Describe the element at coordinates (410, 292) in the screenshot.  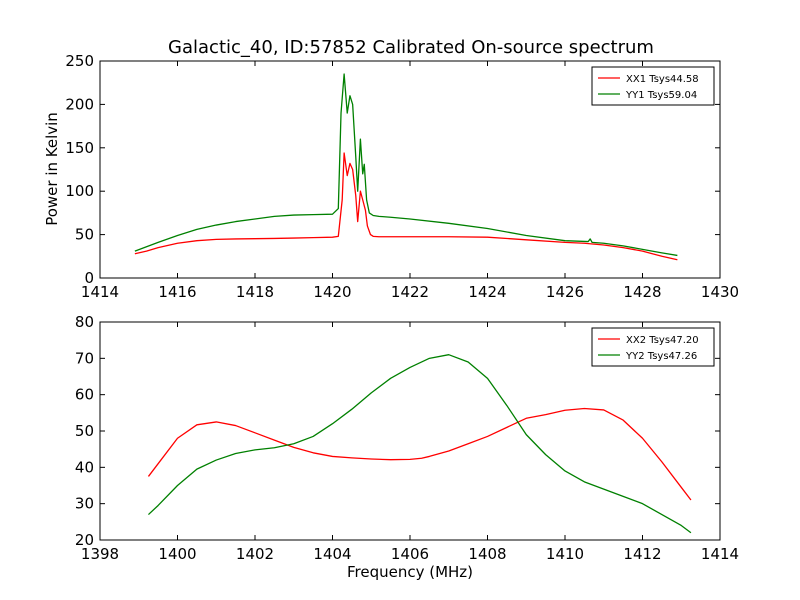
I see `x-tick-label: 1422` at that location.